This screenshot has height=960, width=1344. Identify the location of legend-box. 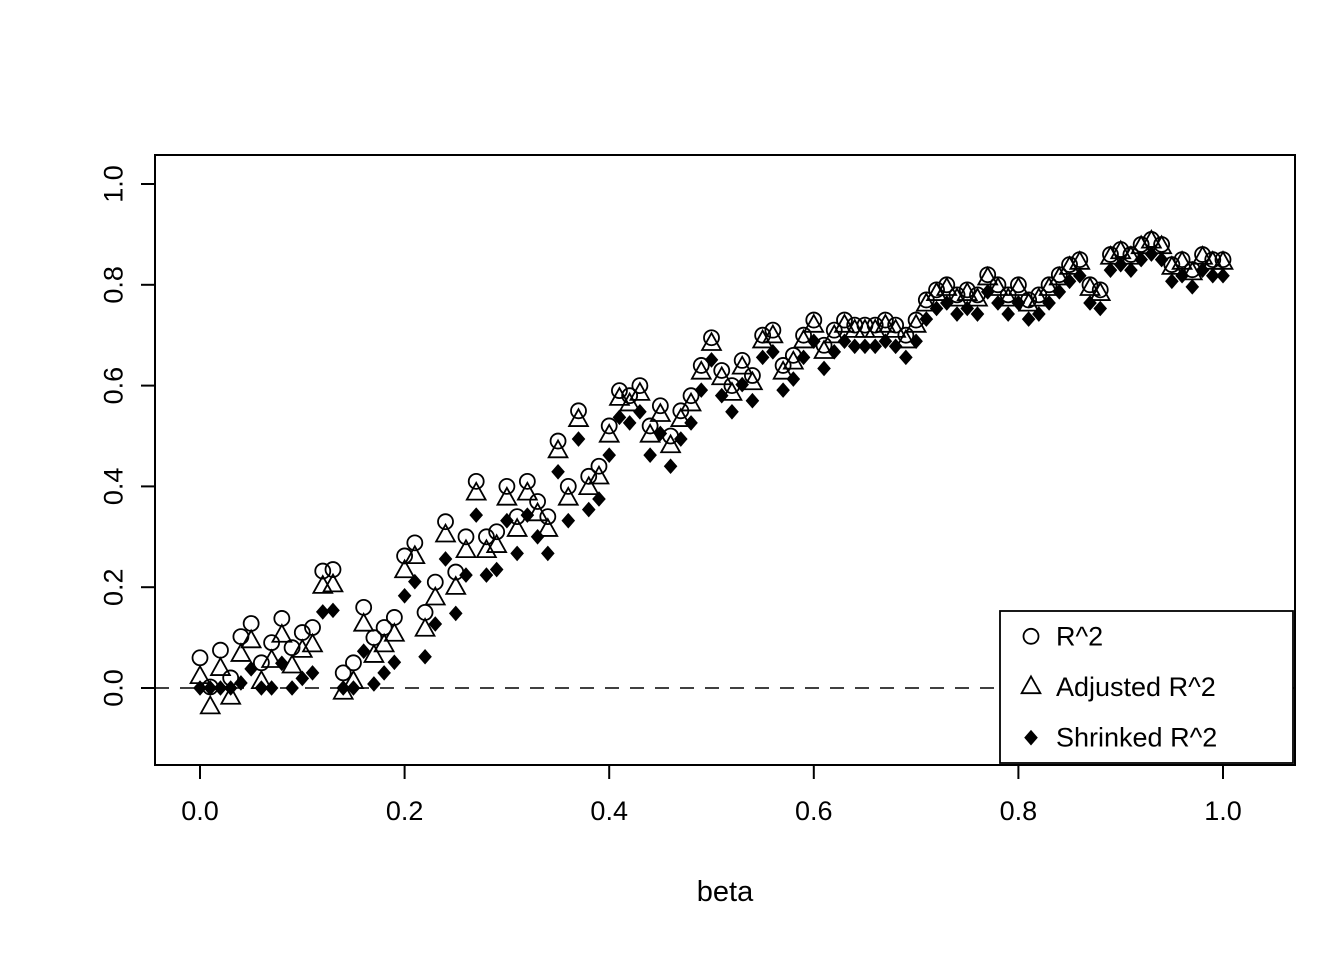
(1146, 687).